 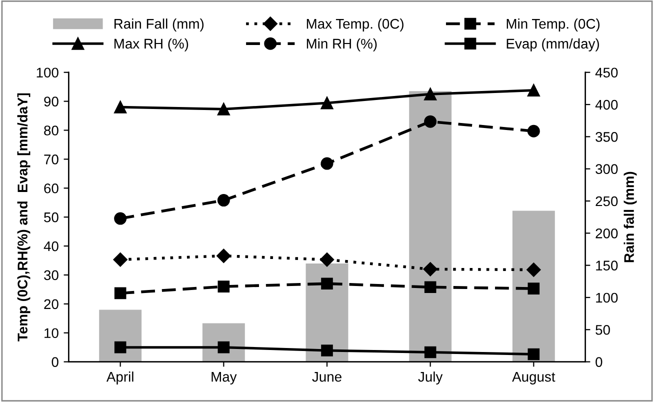 What do you see at coordinates (51, 333) in the screenshot?
I see `y-tick-label: 10` at bounding box center [51, 333].